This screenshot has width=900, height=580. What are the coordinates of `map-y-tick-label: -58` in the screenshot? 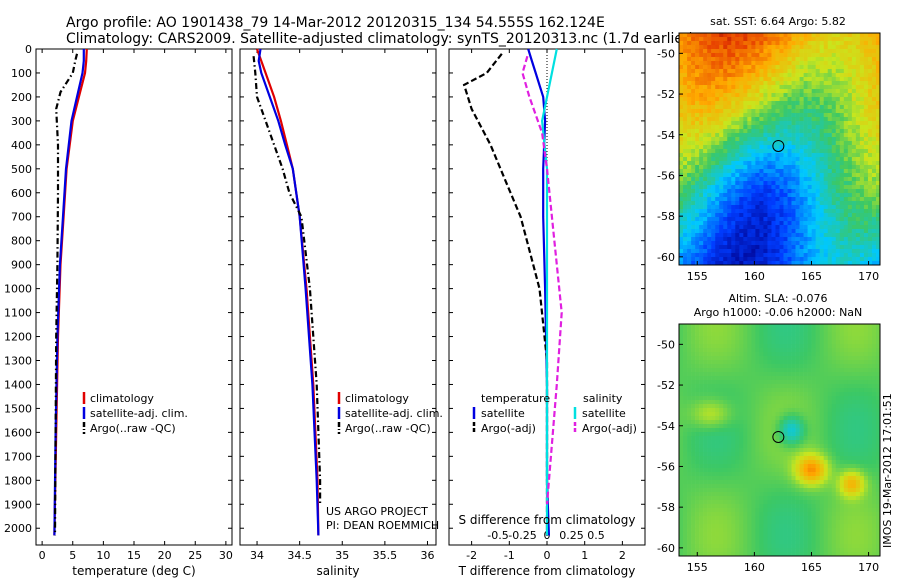 It's located at (666, 216).